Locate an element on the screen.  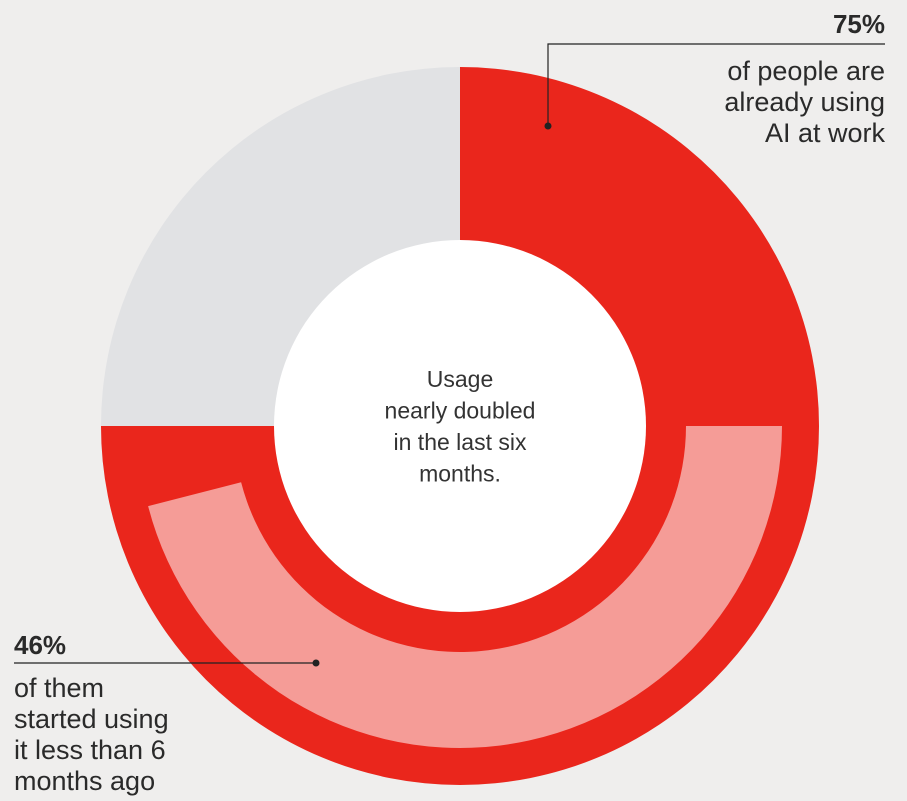
annotation-text: it less than 6 is located at coordinates (90, 750).